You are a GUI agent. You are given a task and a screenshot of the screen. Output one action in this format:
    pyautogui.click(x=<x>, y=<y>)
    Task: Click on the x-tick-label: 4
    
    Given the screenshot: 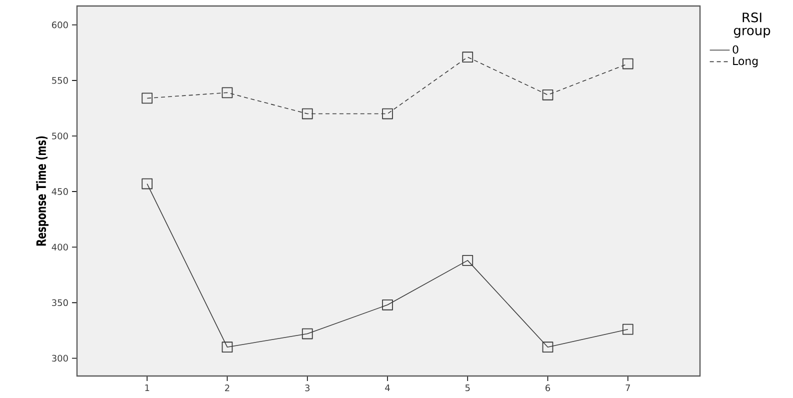 What is the action you would take?
    pyautogui.click(x=387, y=388)
    